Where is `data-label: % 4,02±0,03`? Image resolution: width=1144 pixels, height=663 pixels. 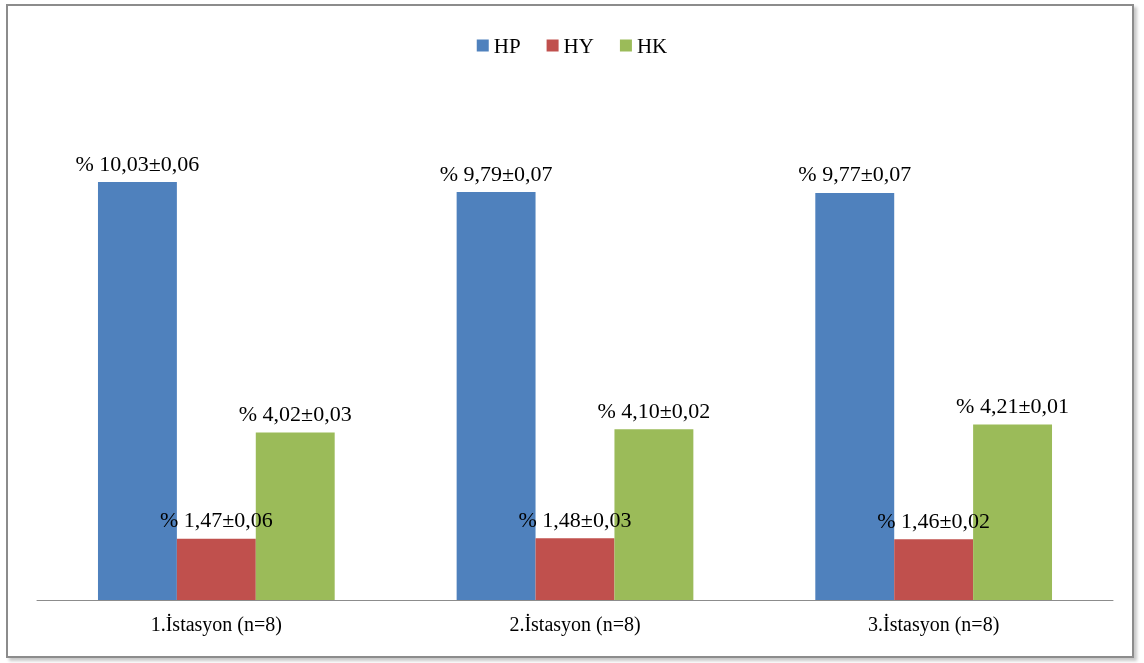 data-label: % 4,02±0,03 is located at coordinates (295, 413).